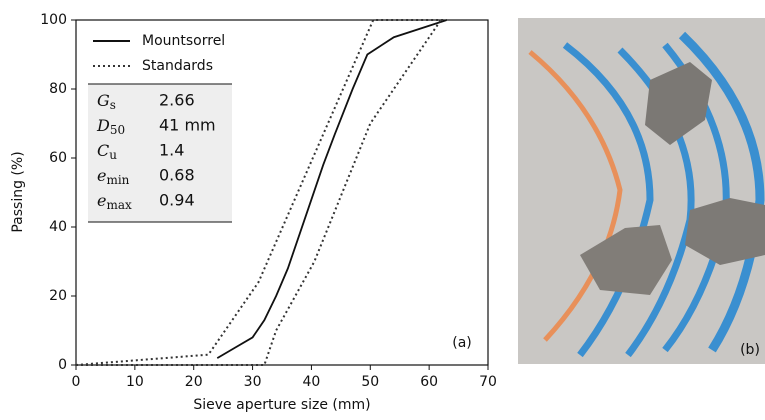  What do you see at coordinates (119, 205) in the screenshot?
I see `subscript: max` at bounding box center [119, 205].